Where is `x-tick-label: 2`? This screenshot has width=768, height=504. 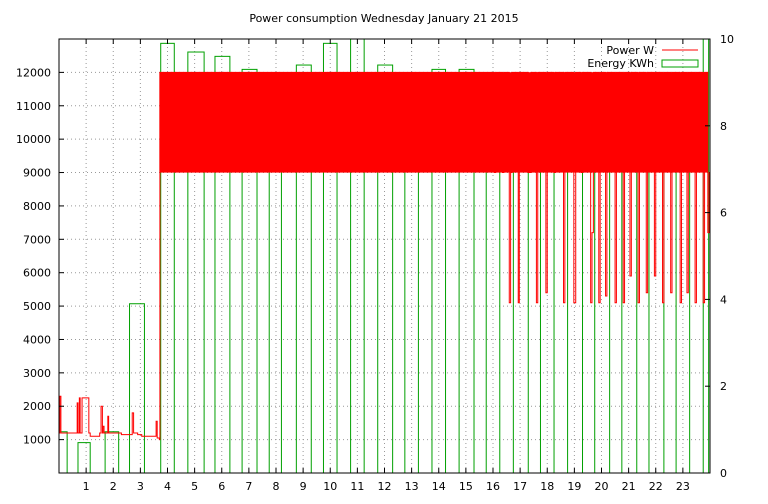 x-tick-label: 2 is located at coordinates (113, 486).